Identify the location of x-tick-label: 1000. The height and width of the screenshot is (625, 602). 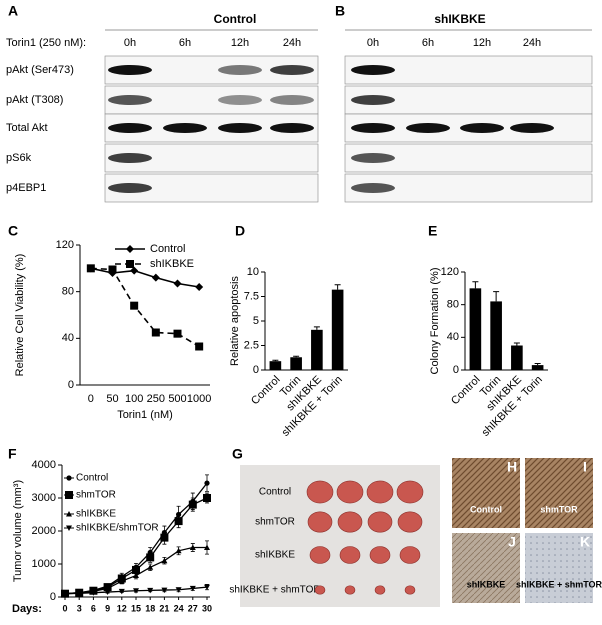
(199, 399).